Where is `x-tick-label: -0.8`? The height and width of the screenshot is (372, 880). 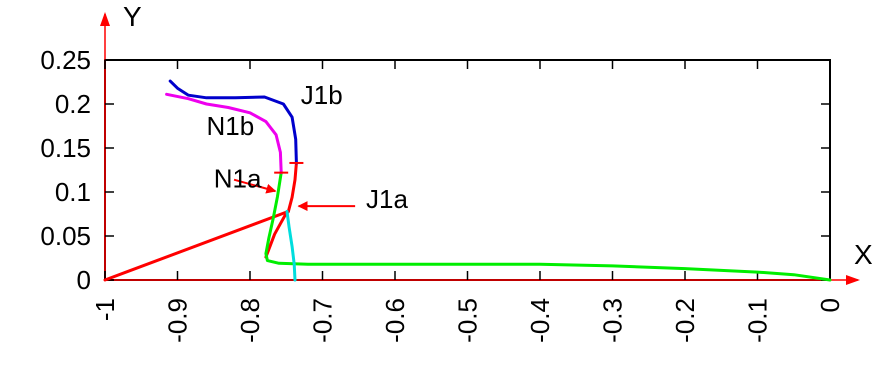 x-tick-label: -0.8 is located at coordinates (250, 320).